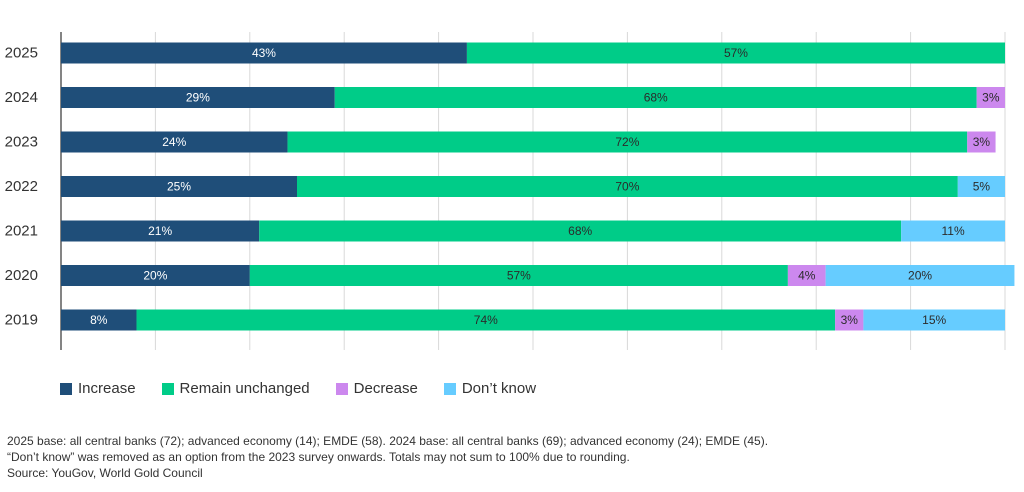 The width and height of the screenshot is (1024, 492). I want to click on bar-increase-2024, so click(198, 97).